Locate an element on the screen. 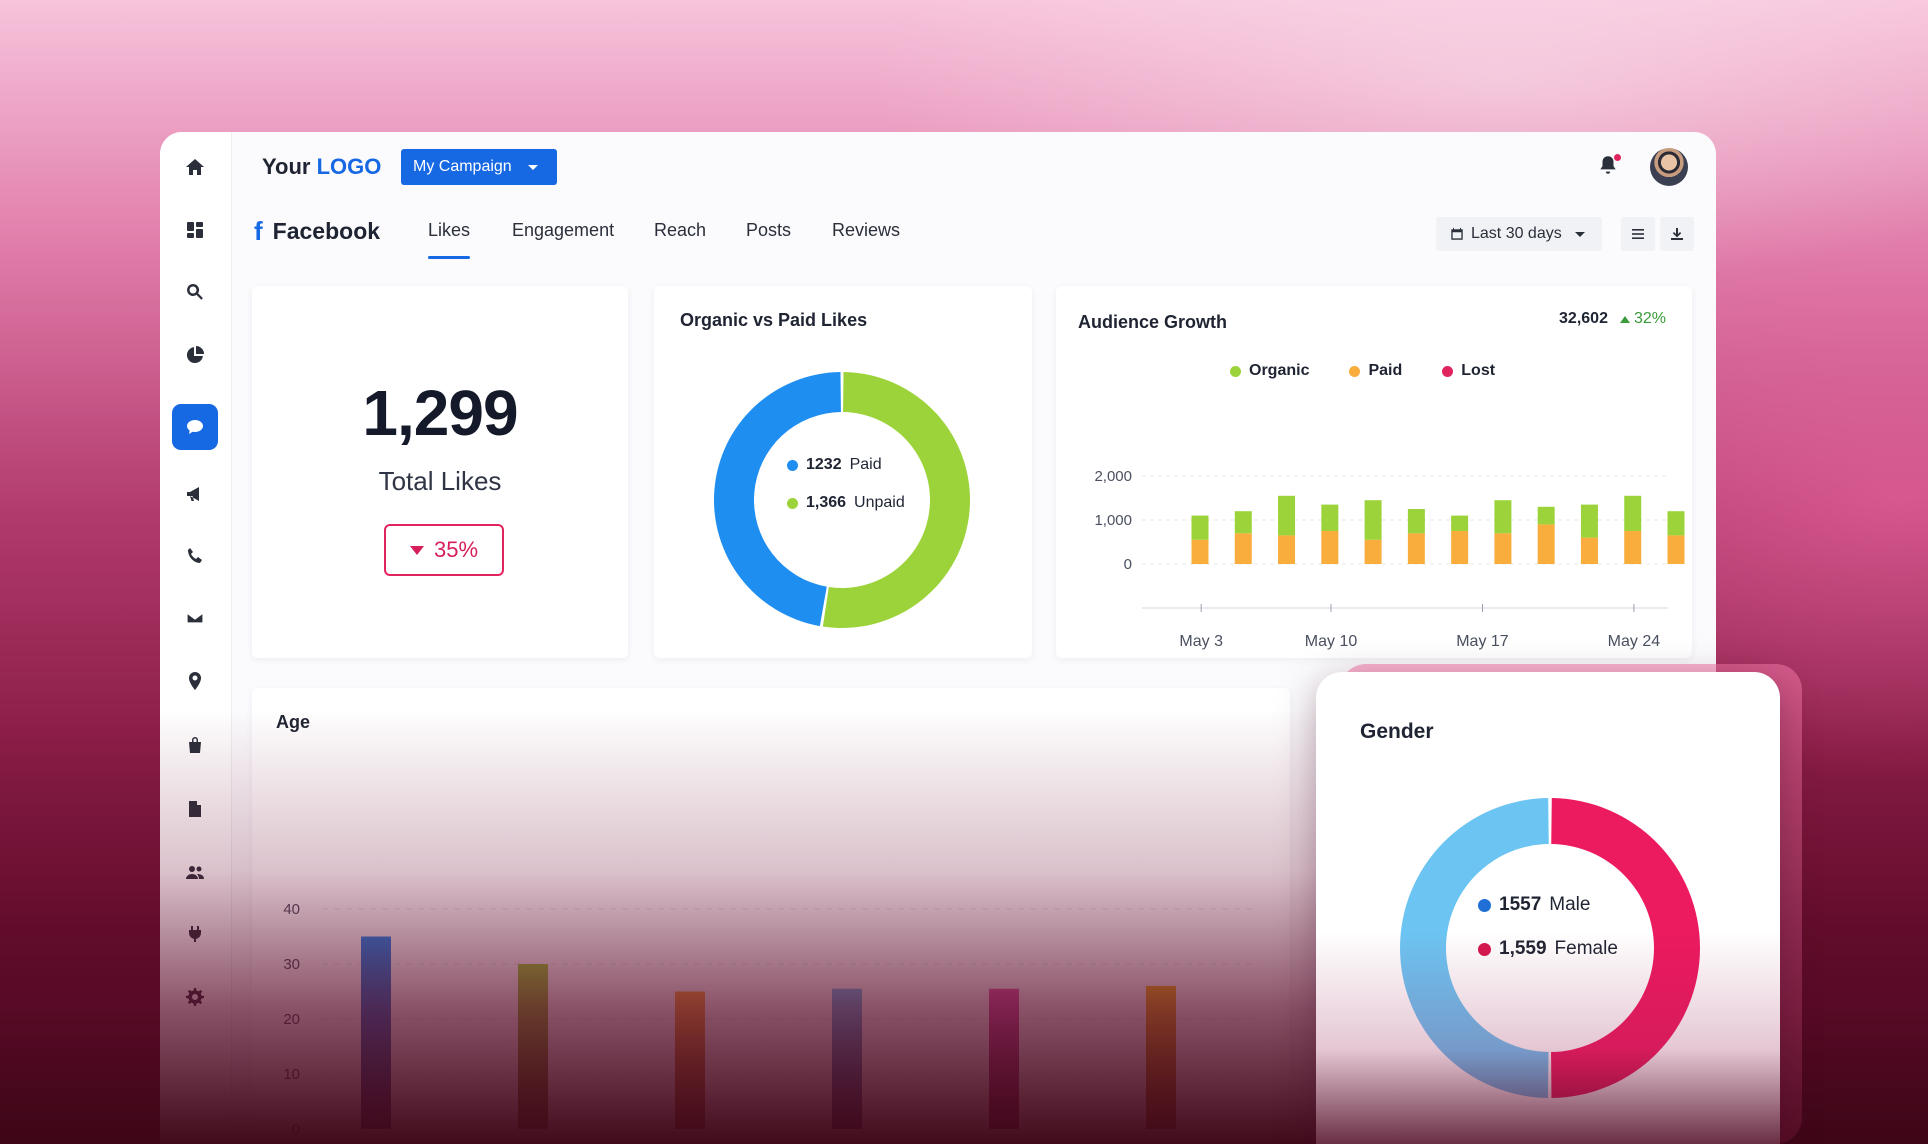 This screenshot has height=1144, width=1928. tab-engagement: Engagement is located at coordinates (563, 230).